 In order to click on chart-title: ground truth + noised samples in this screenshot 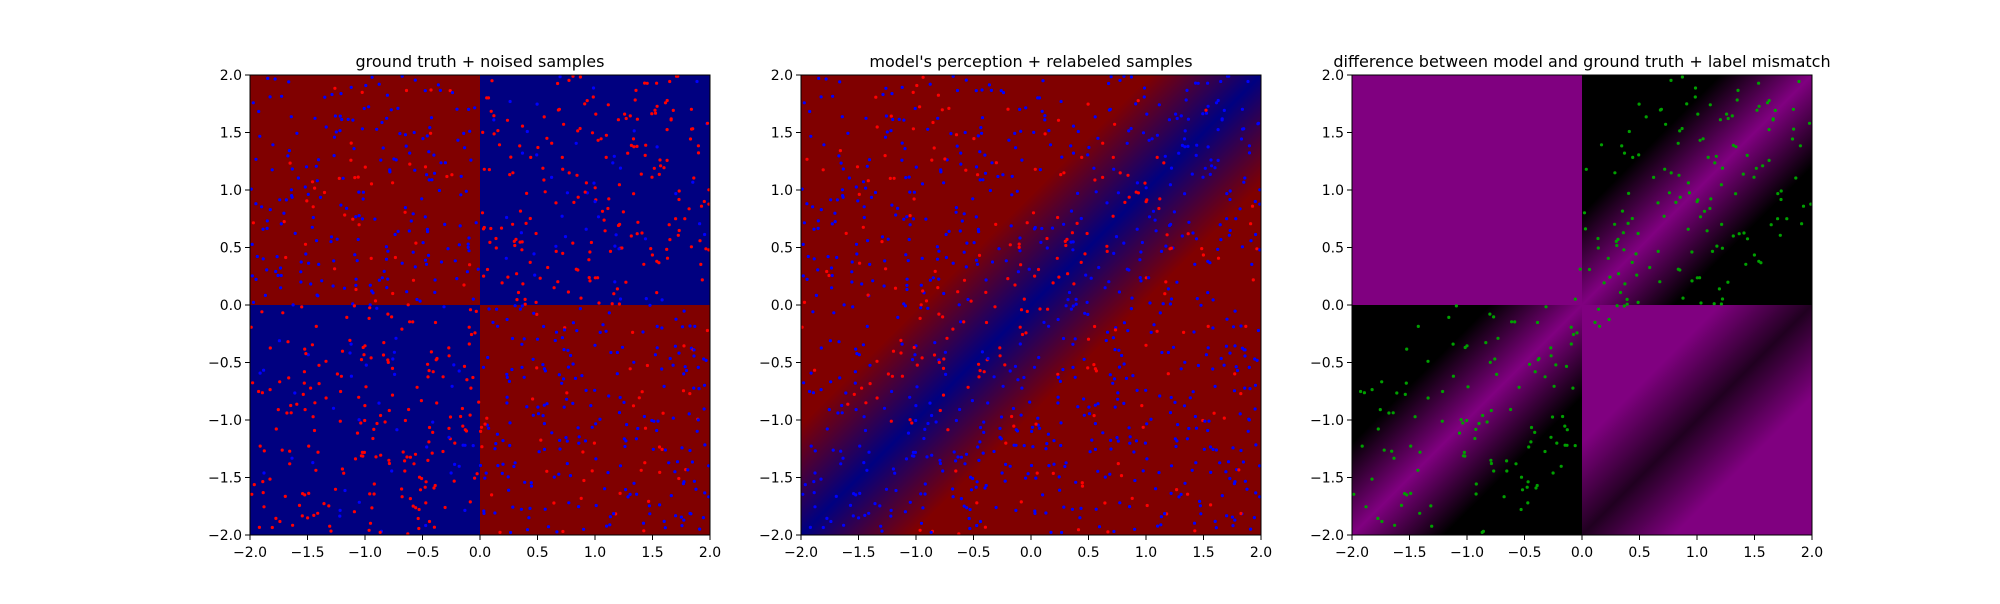, I will do `click(480, 61)`.